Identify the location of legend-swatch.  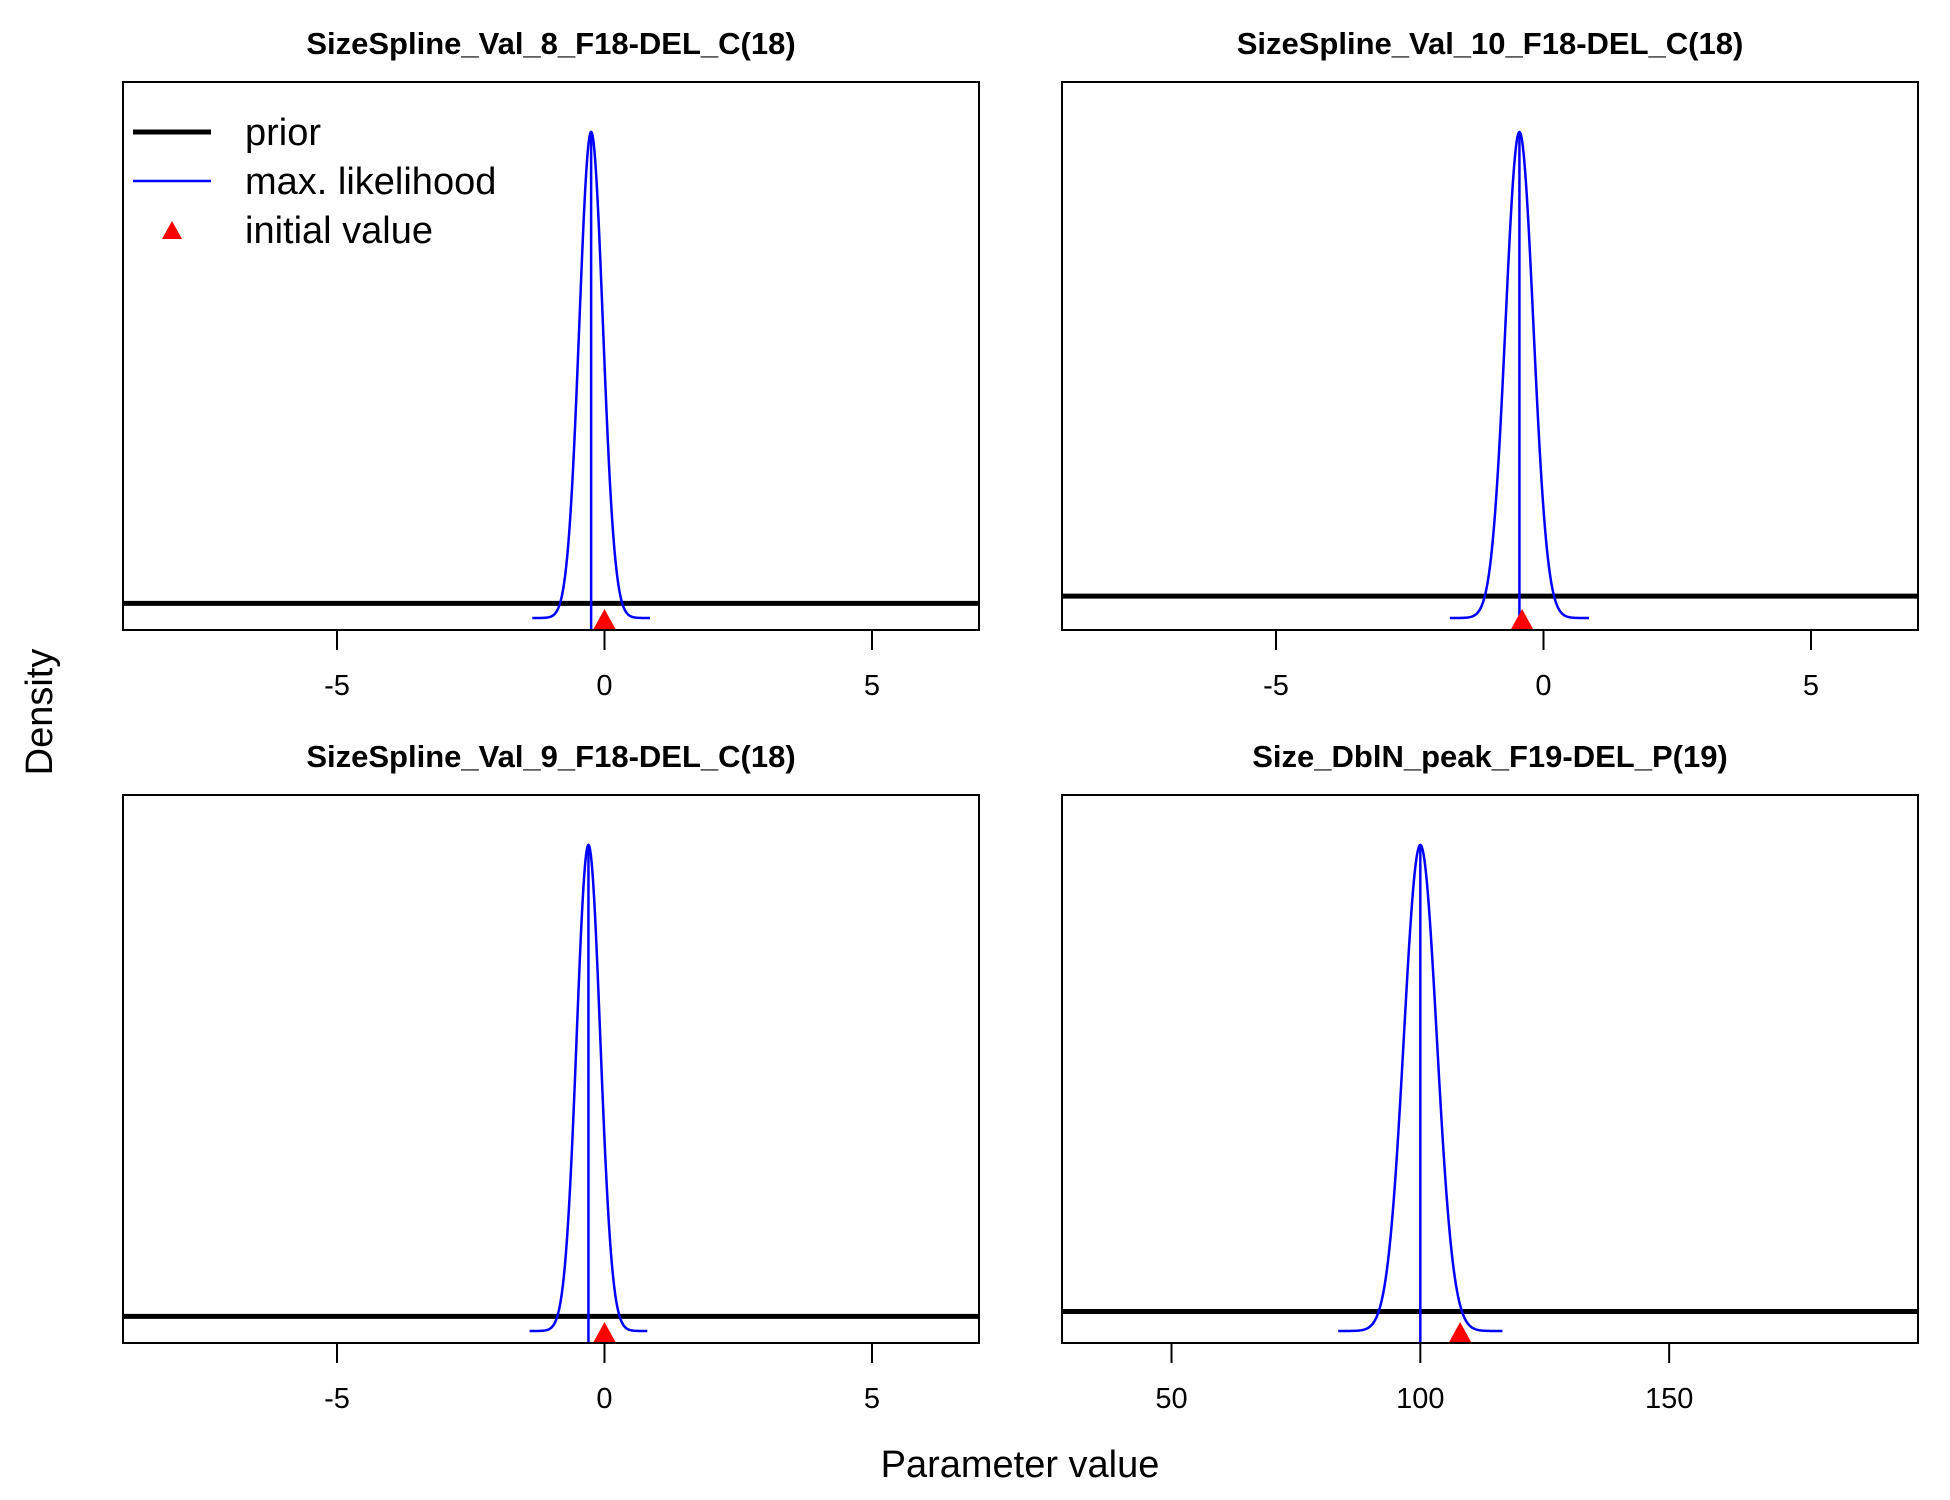
(172, 230).